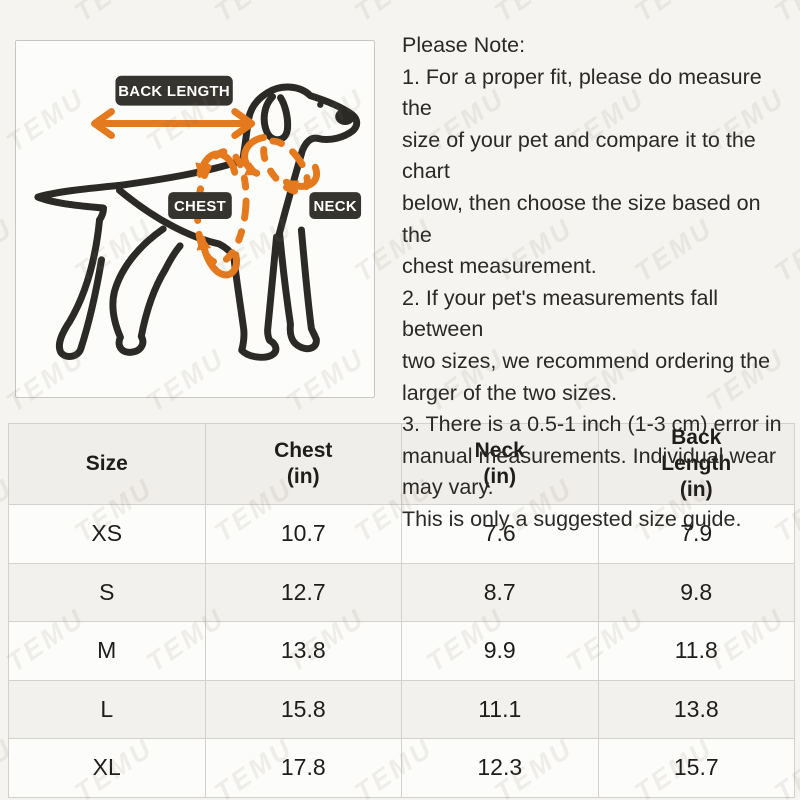  I want to click on dog-nose, so click(345, 117).